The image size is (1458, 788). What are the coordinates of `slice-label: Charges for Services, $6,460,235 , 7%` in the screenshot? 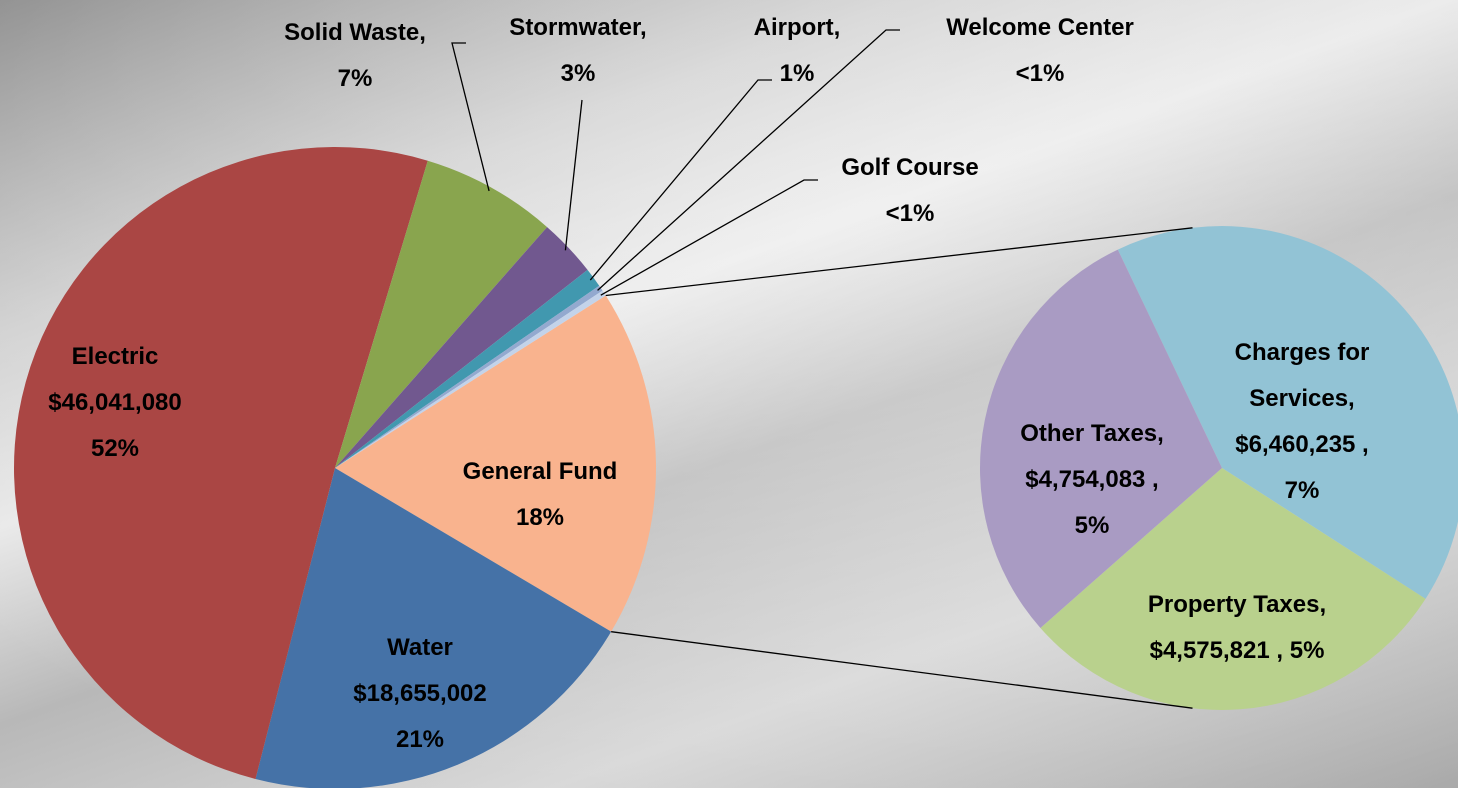 It's located at (1302, 422).